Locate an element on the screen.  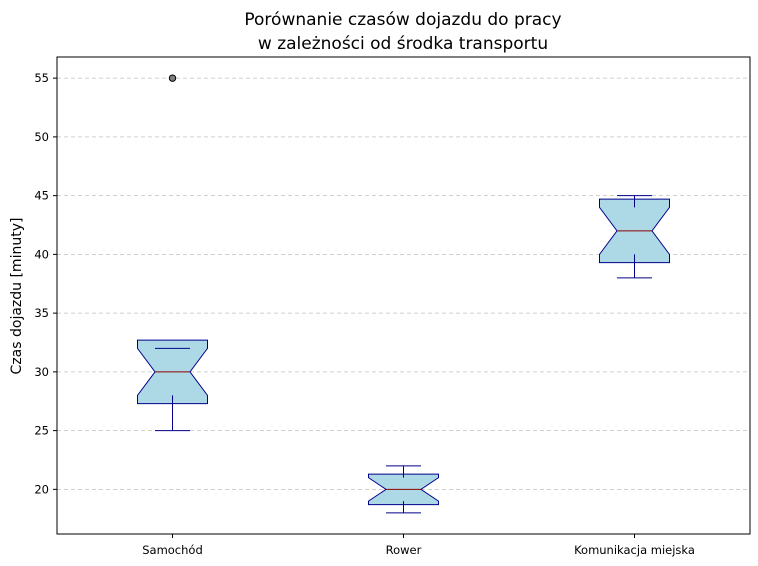
y-tick-label: 40 is located at coordinates (41, 254).